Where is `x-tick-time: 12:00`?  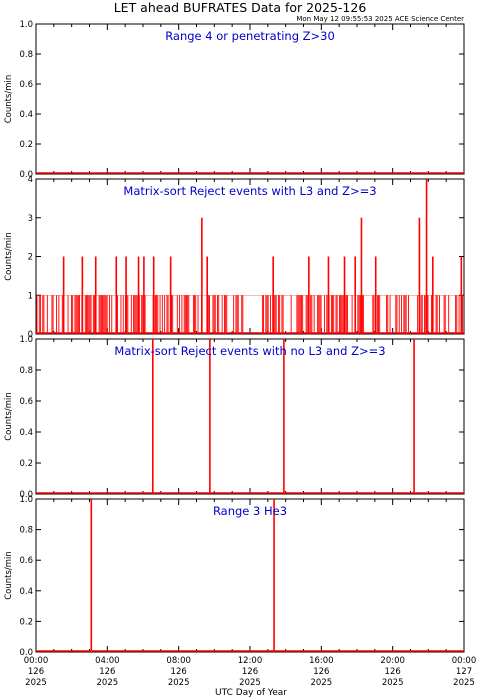
x-tick-time: 12:00 is located at coordinates (250, 661).